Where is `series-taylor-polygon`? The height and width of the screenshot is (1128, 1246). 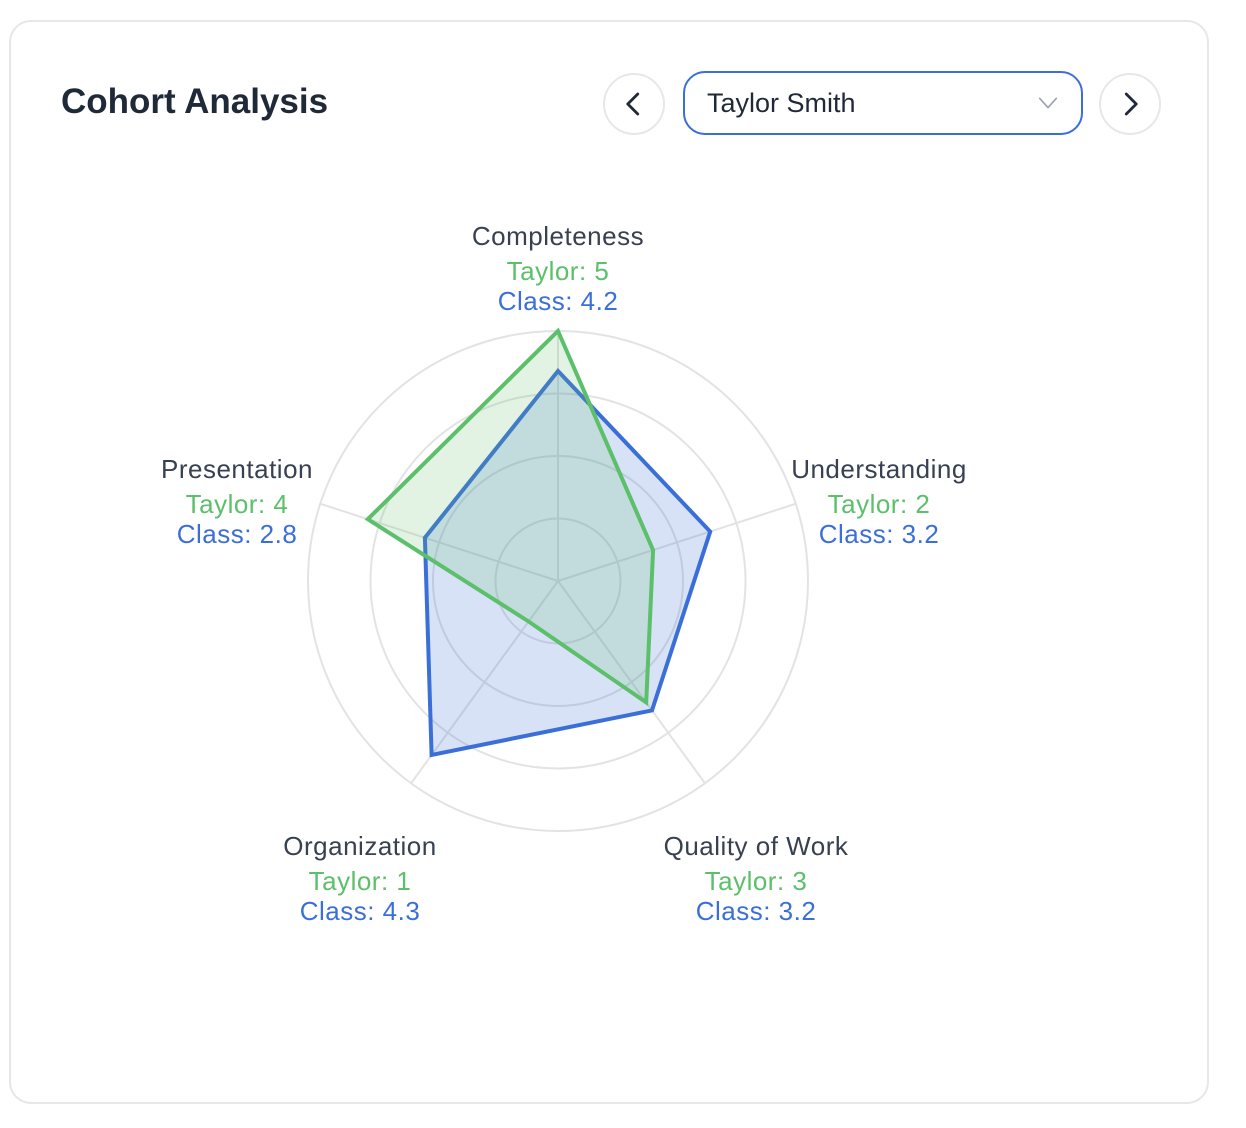 series-taylor-polygon is located at coordinates (510, 517).